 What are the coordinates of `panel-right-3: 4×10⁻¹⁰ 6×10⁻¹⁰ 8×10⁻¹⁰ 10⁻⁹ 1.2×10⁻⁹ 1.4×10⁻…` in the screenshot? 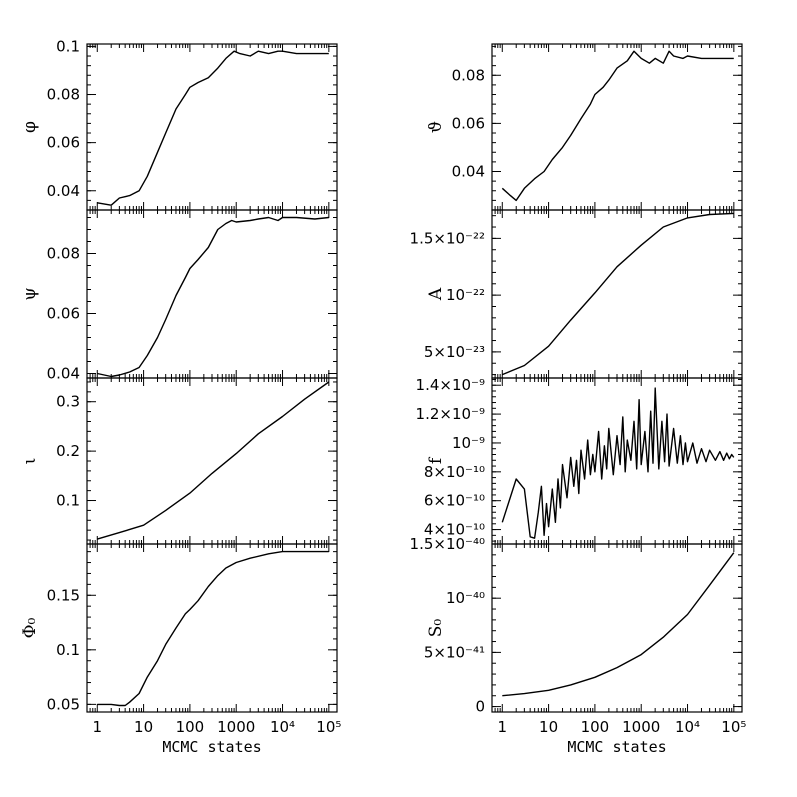 It's located at (579, 460).